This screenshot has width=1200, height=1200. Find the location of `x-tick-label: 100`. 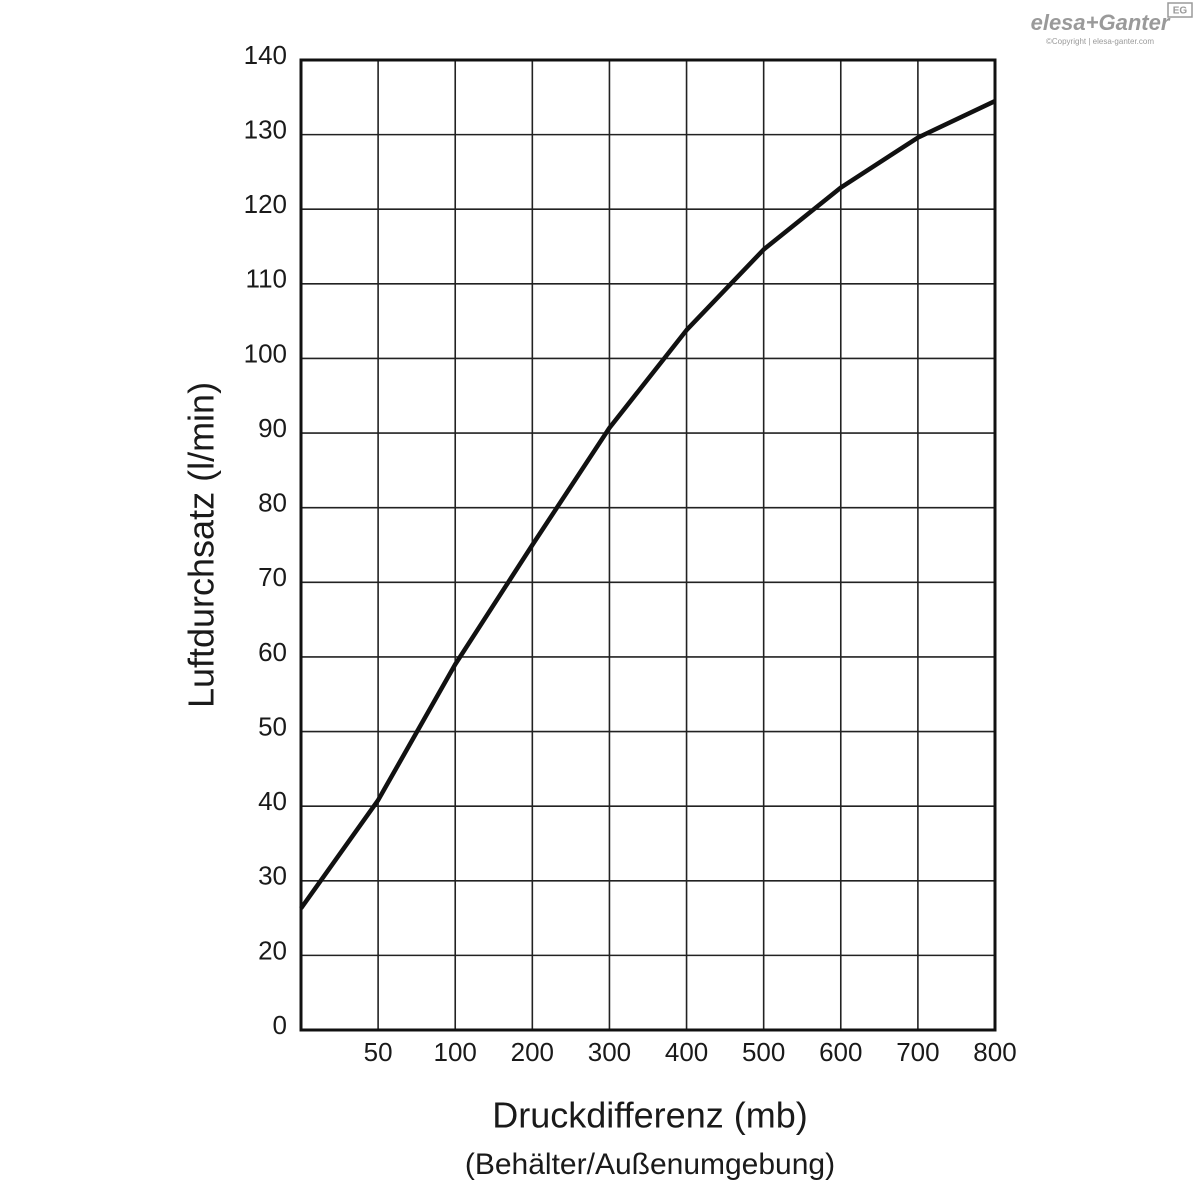

x-tick-label: 100 is located at coordinates (455, 1052).